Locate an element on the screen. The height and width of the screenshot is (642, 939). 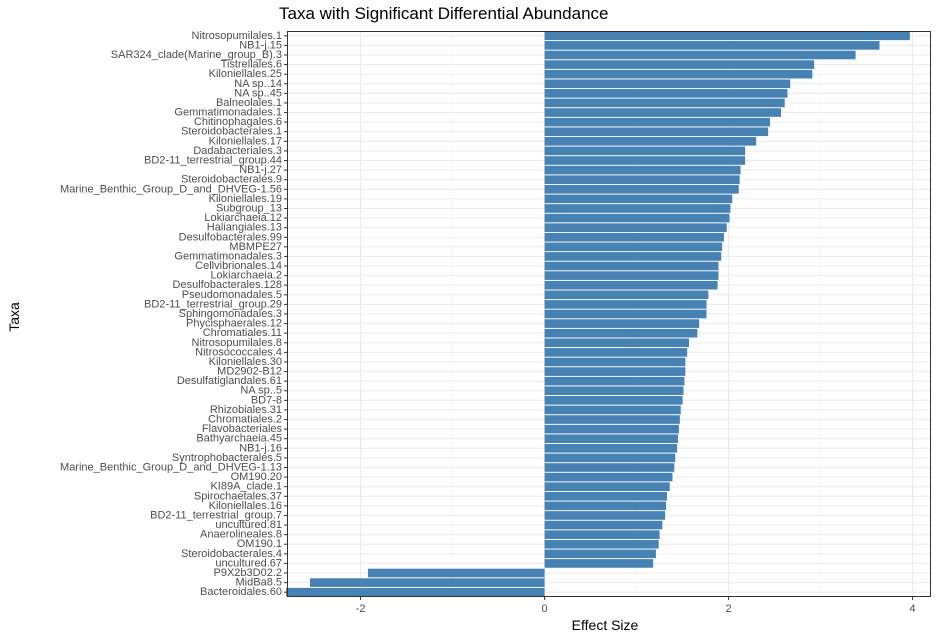
x-tick-label: 4 is located at coordinates (913, 609).